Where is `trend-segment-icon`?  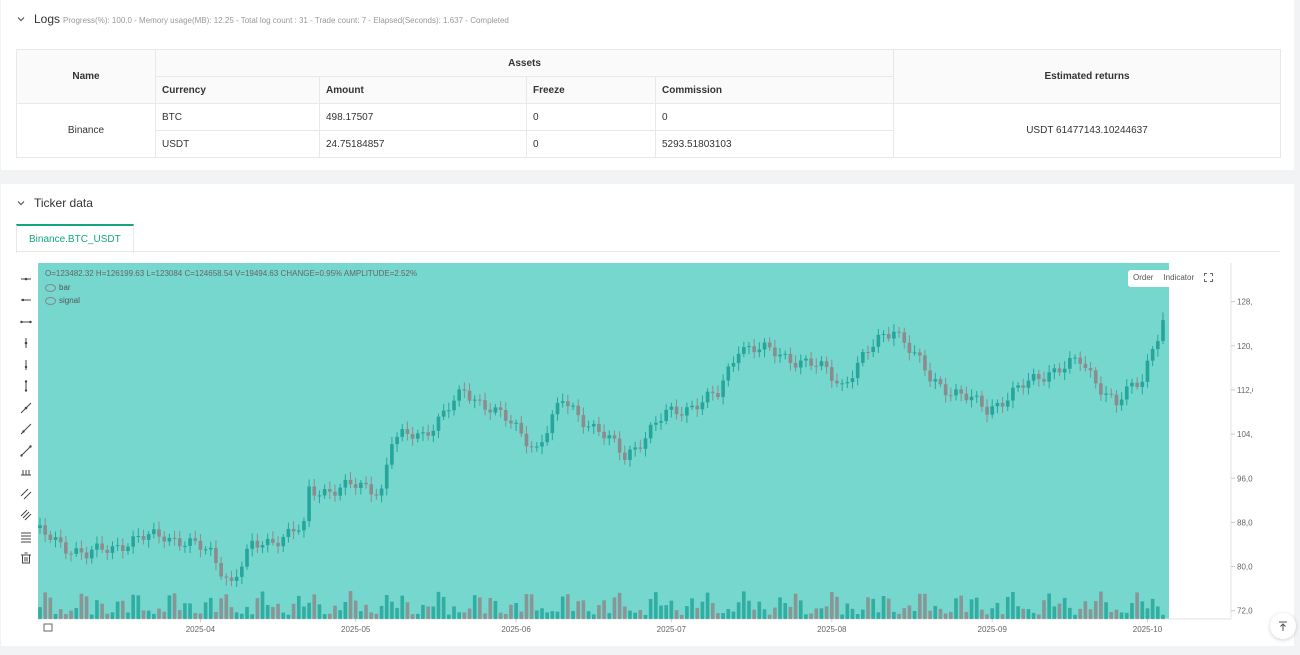 trend-segment-icon is located at coordinates (26, 451).